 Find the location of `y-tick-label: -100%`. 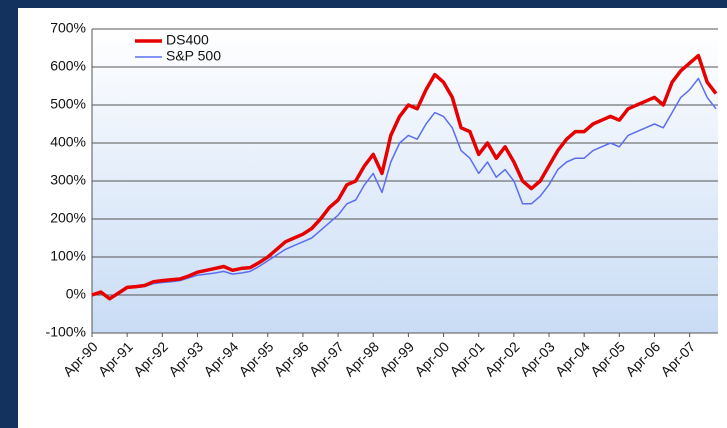

y-tick-label: -100% is located at coordinates (66, 332).